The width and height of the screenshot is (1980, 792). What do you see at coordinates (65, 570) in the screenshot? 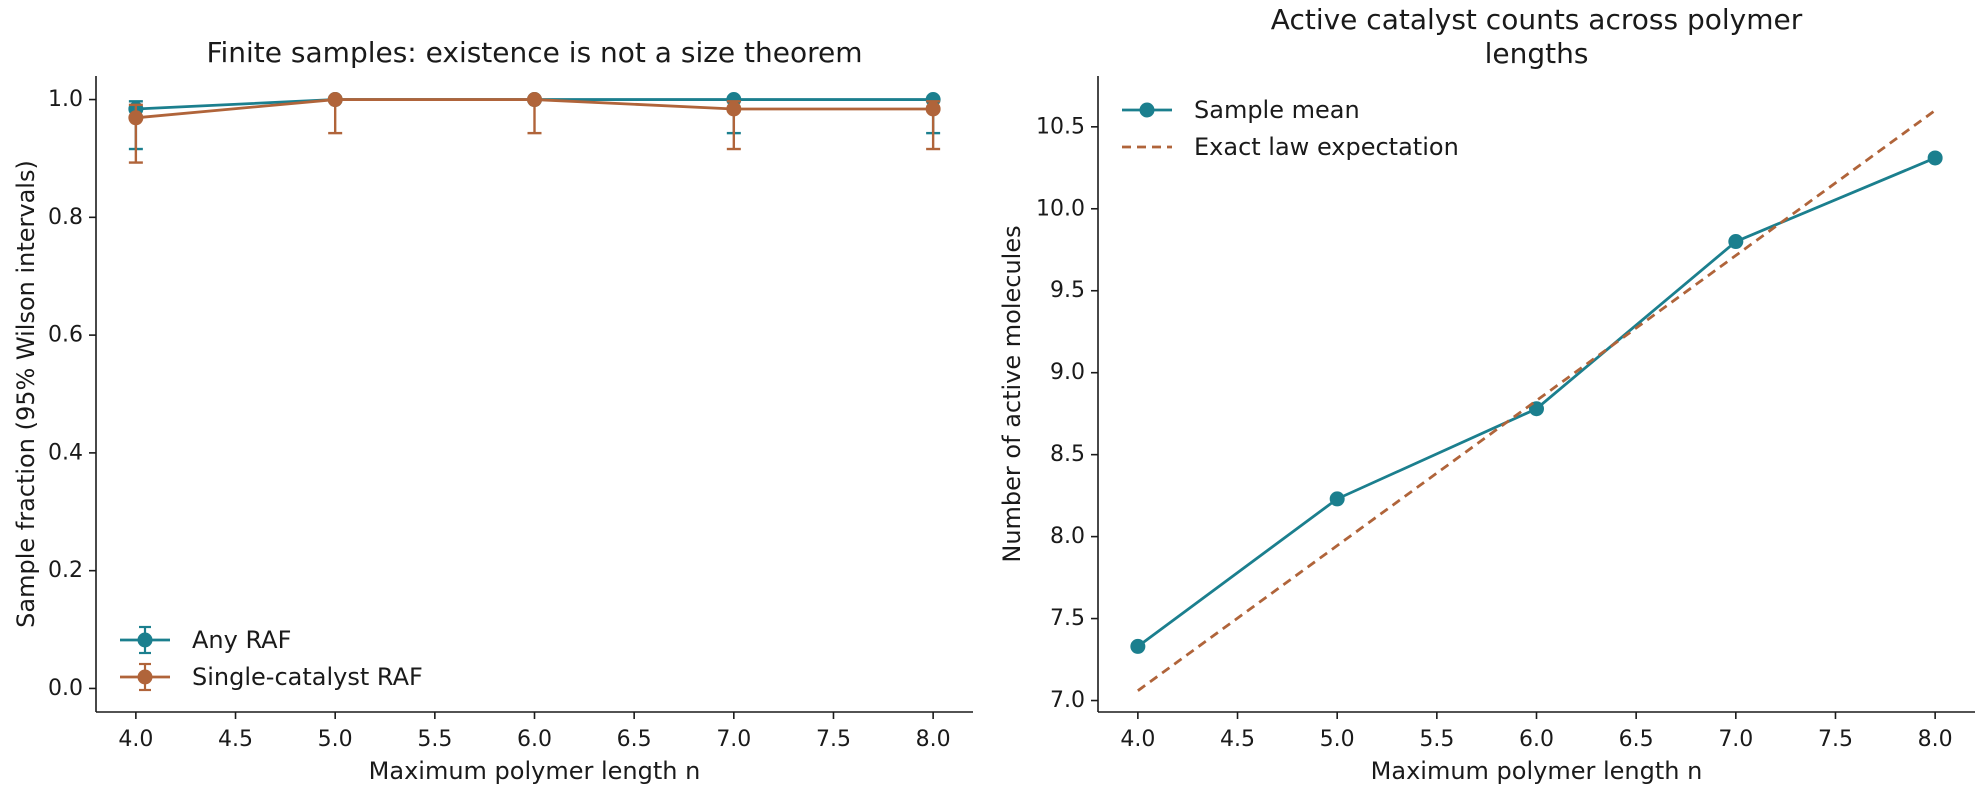
I see `y-tick-label: 0.2` at bounding box center [65, 570].